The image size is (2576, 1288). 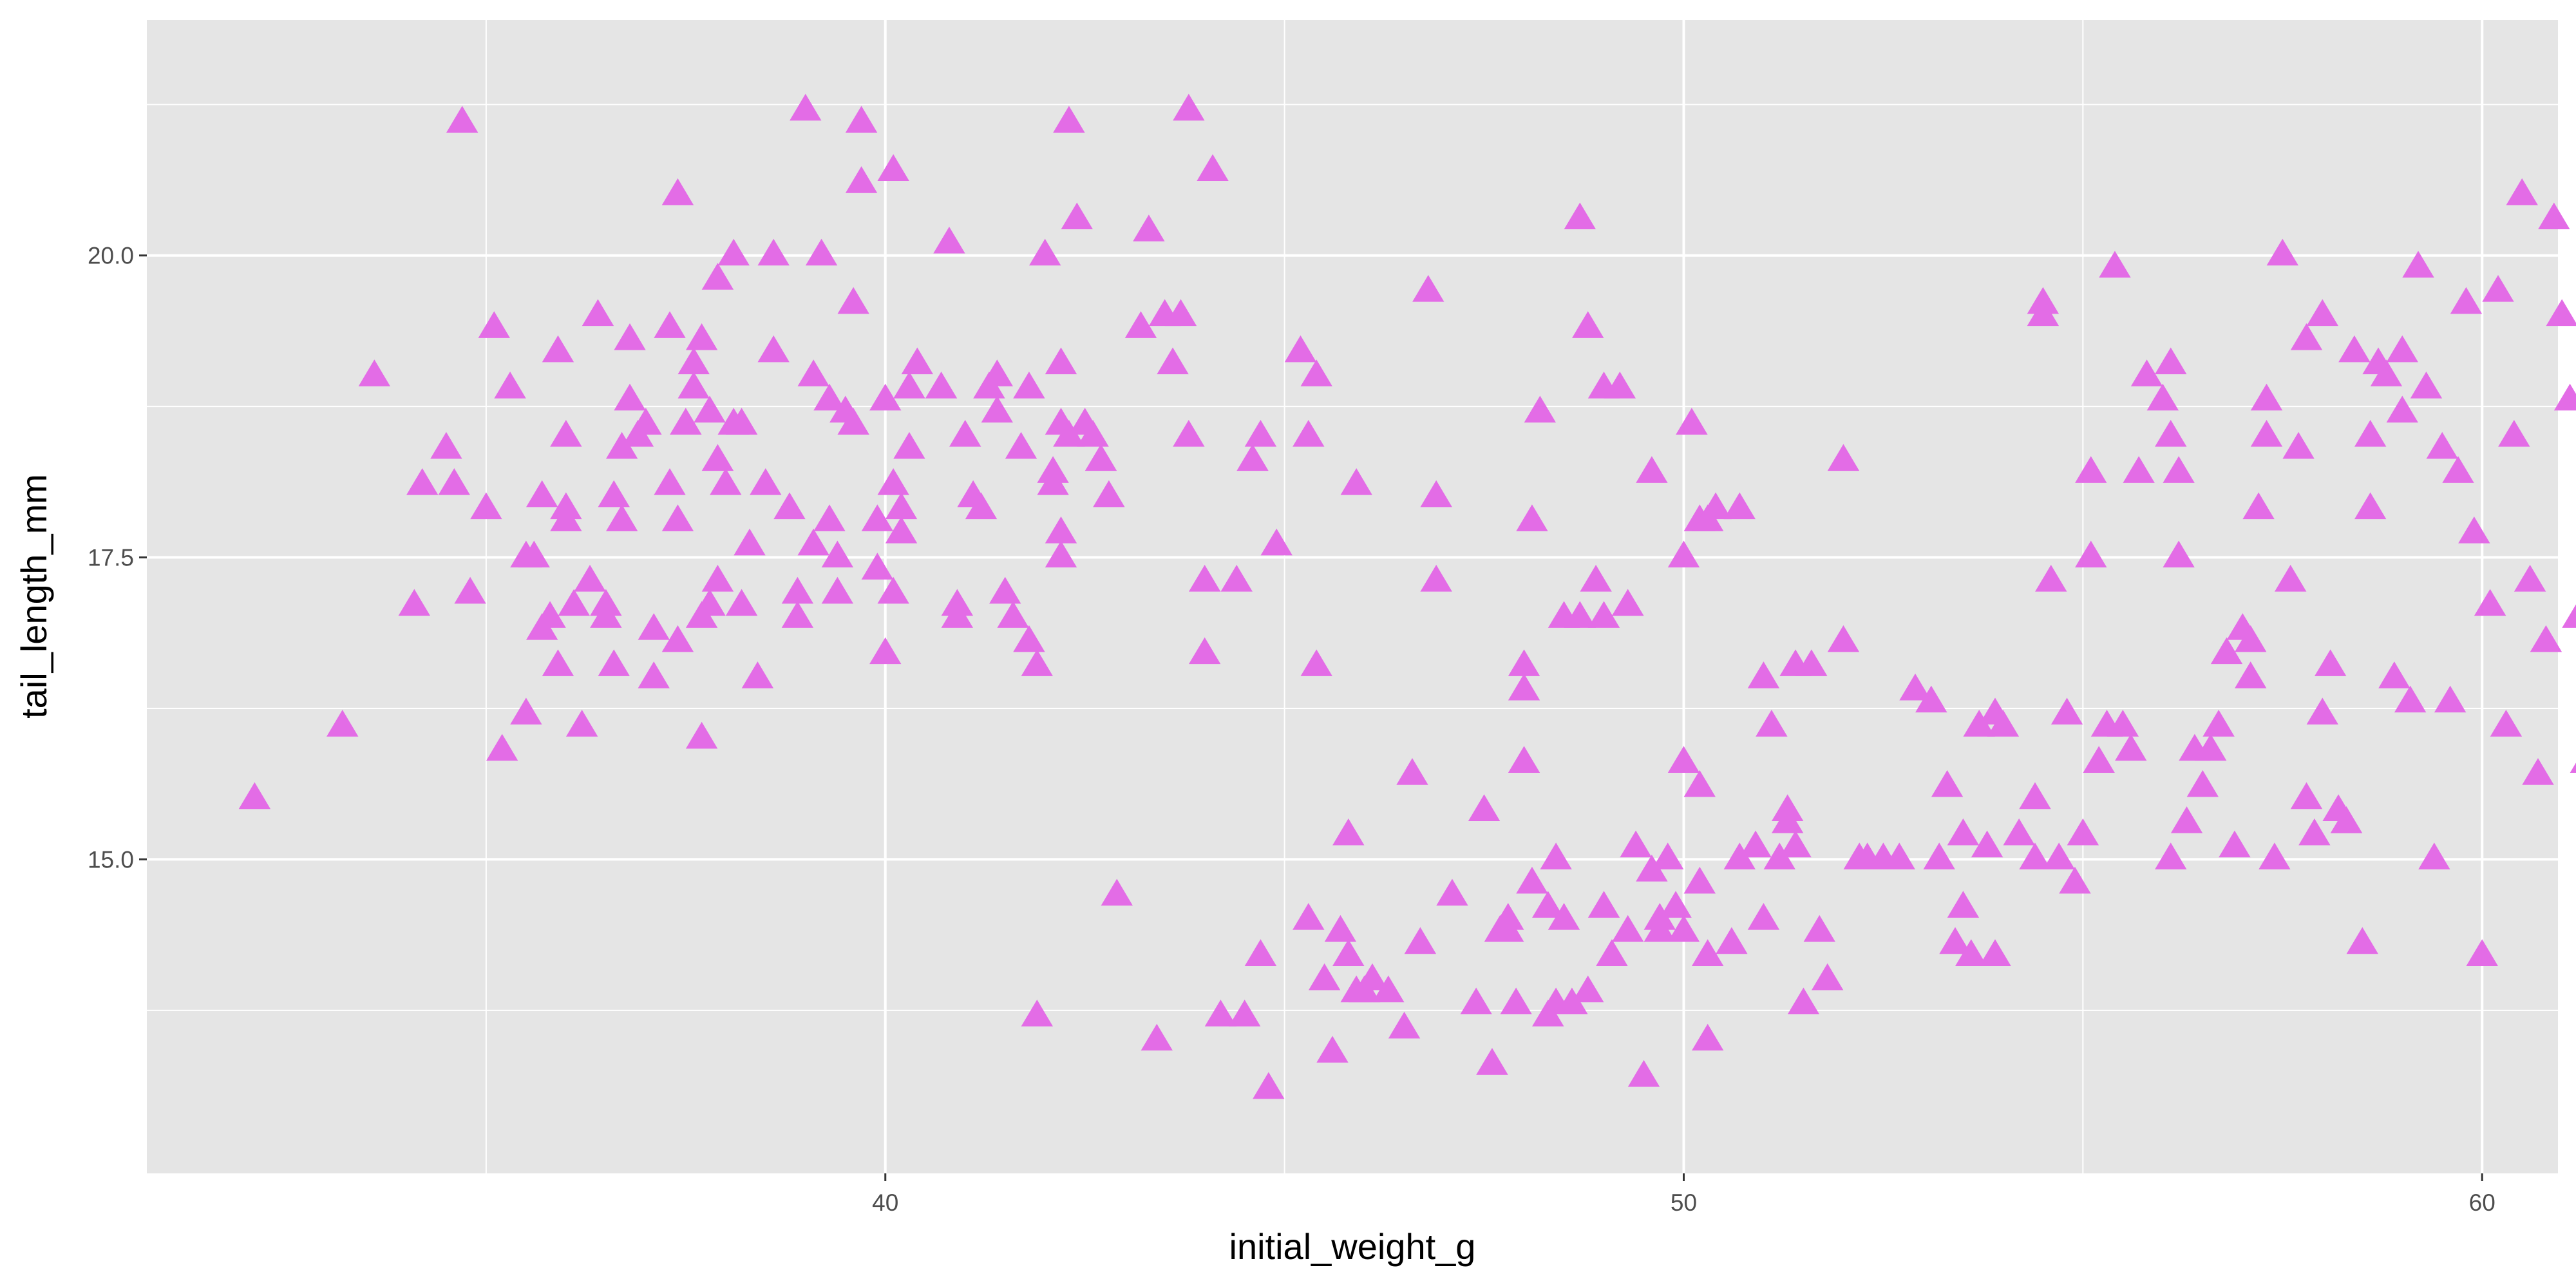 I want to click on y-tick-label: 15.0, so click(x=111, y=859).